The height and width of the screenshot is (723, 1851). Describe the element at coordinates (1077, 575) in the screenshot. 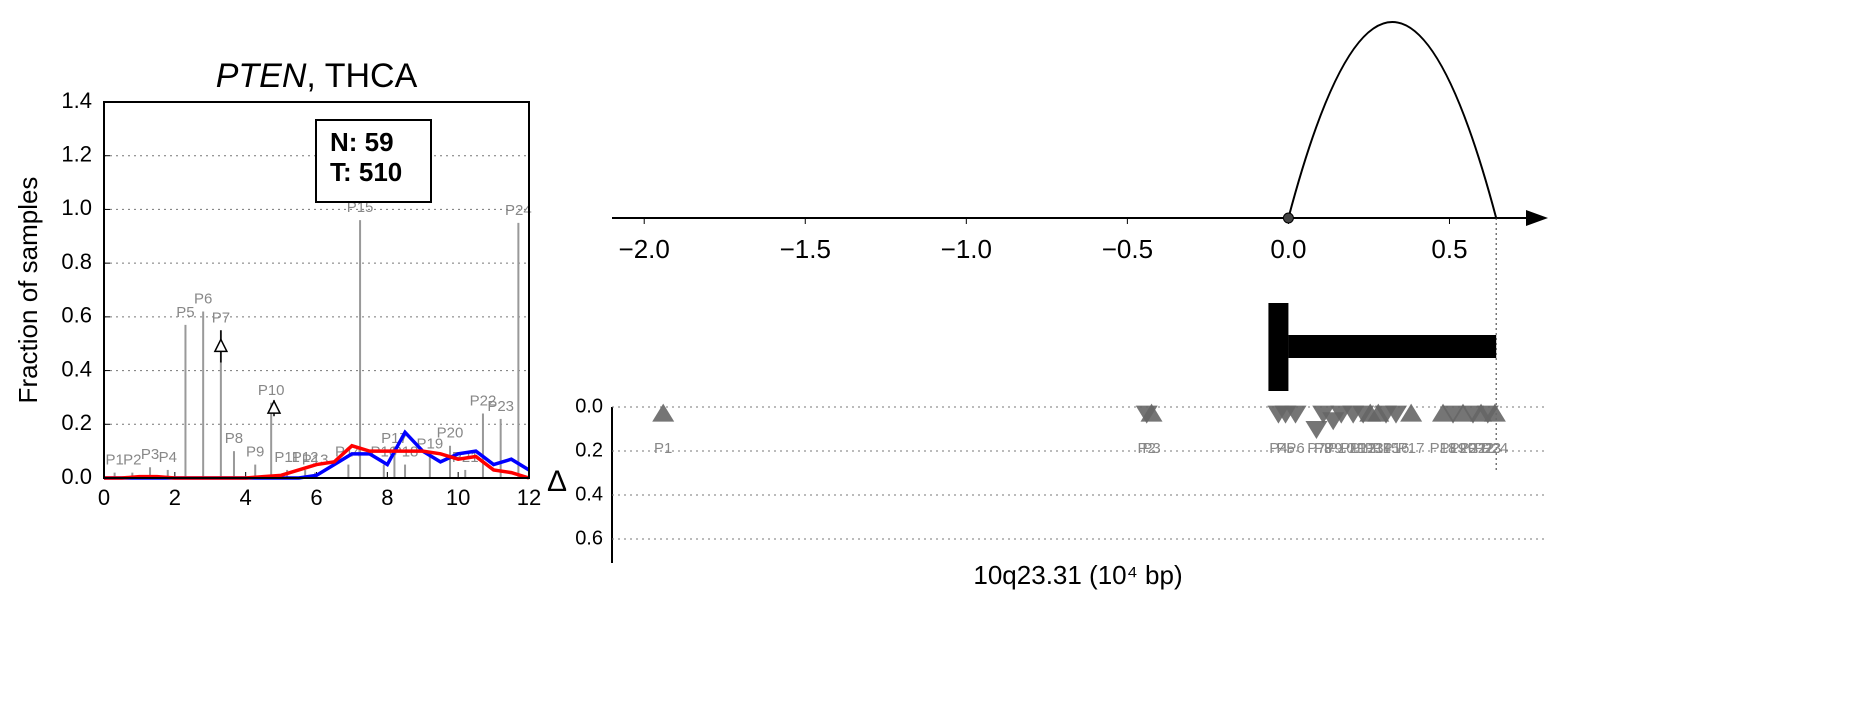

I see `x-axis-label: 10q23.31 (10⁴ bp)` at that location.